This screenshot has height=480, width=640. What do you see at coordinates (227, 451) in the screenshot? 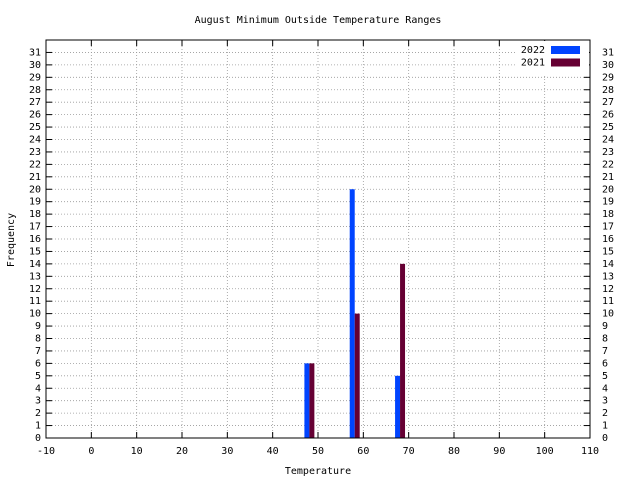
I see `x-tick-label: 30` at bounding box center [227, 451].